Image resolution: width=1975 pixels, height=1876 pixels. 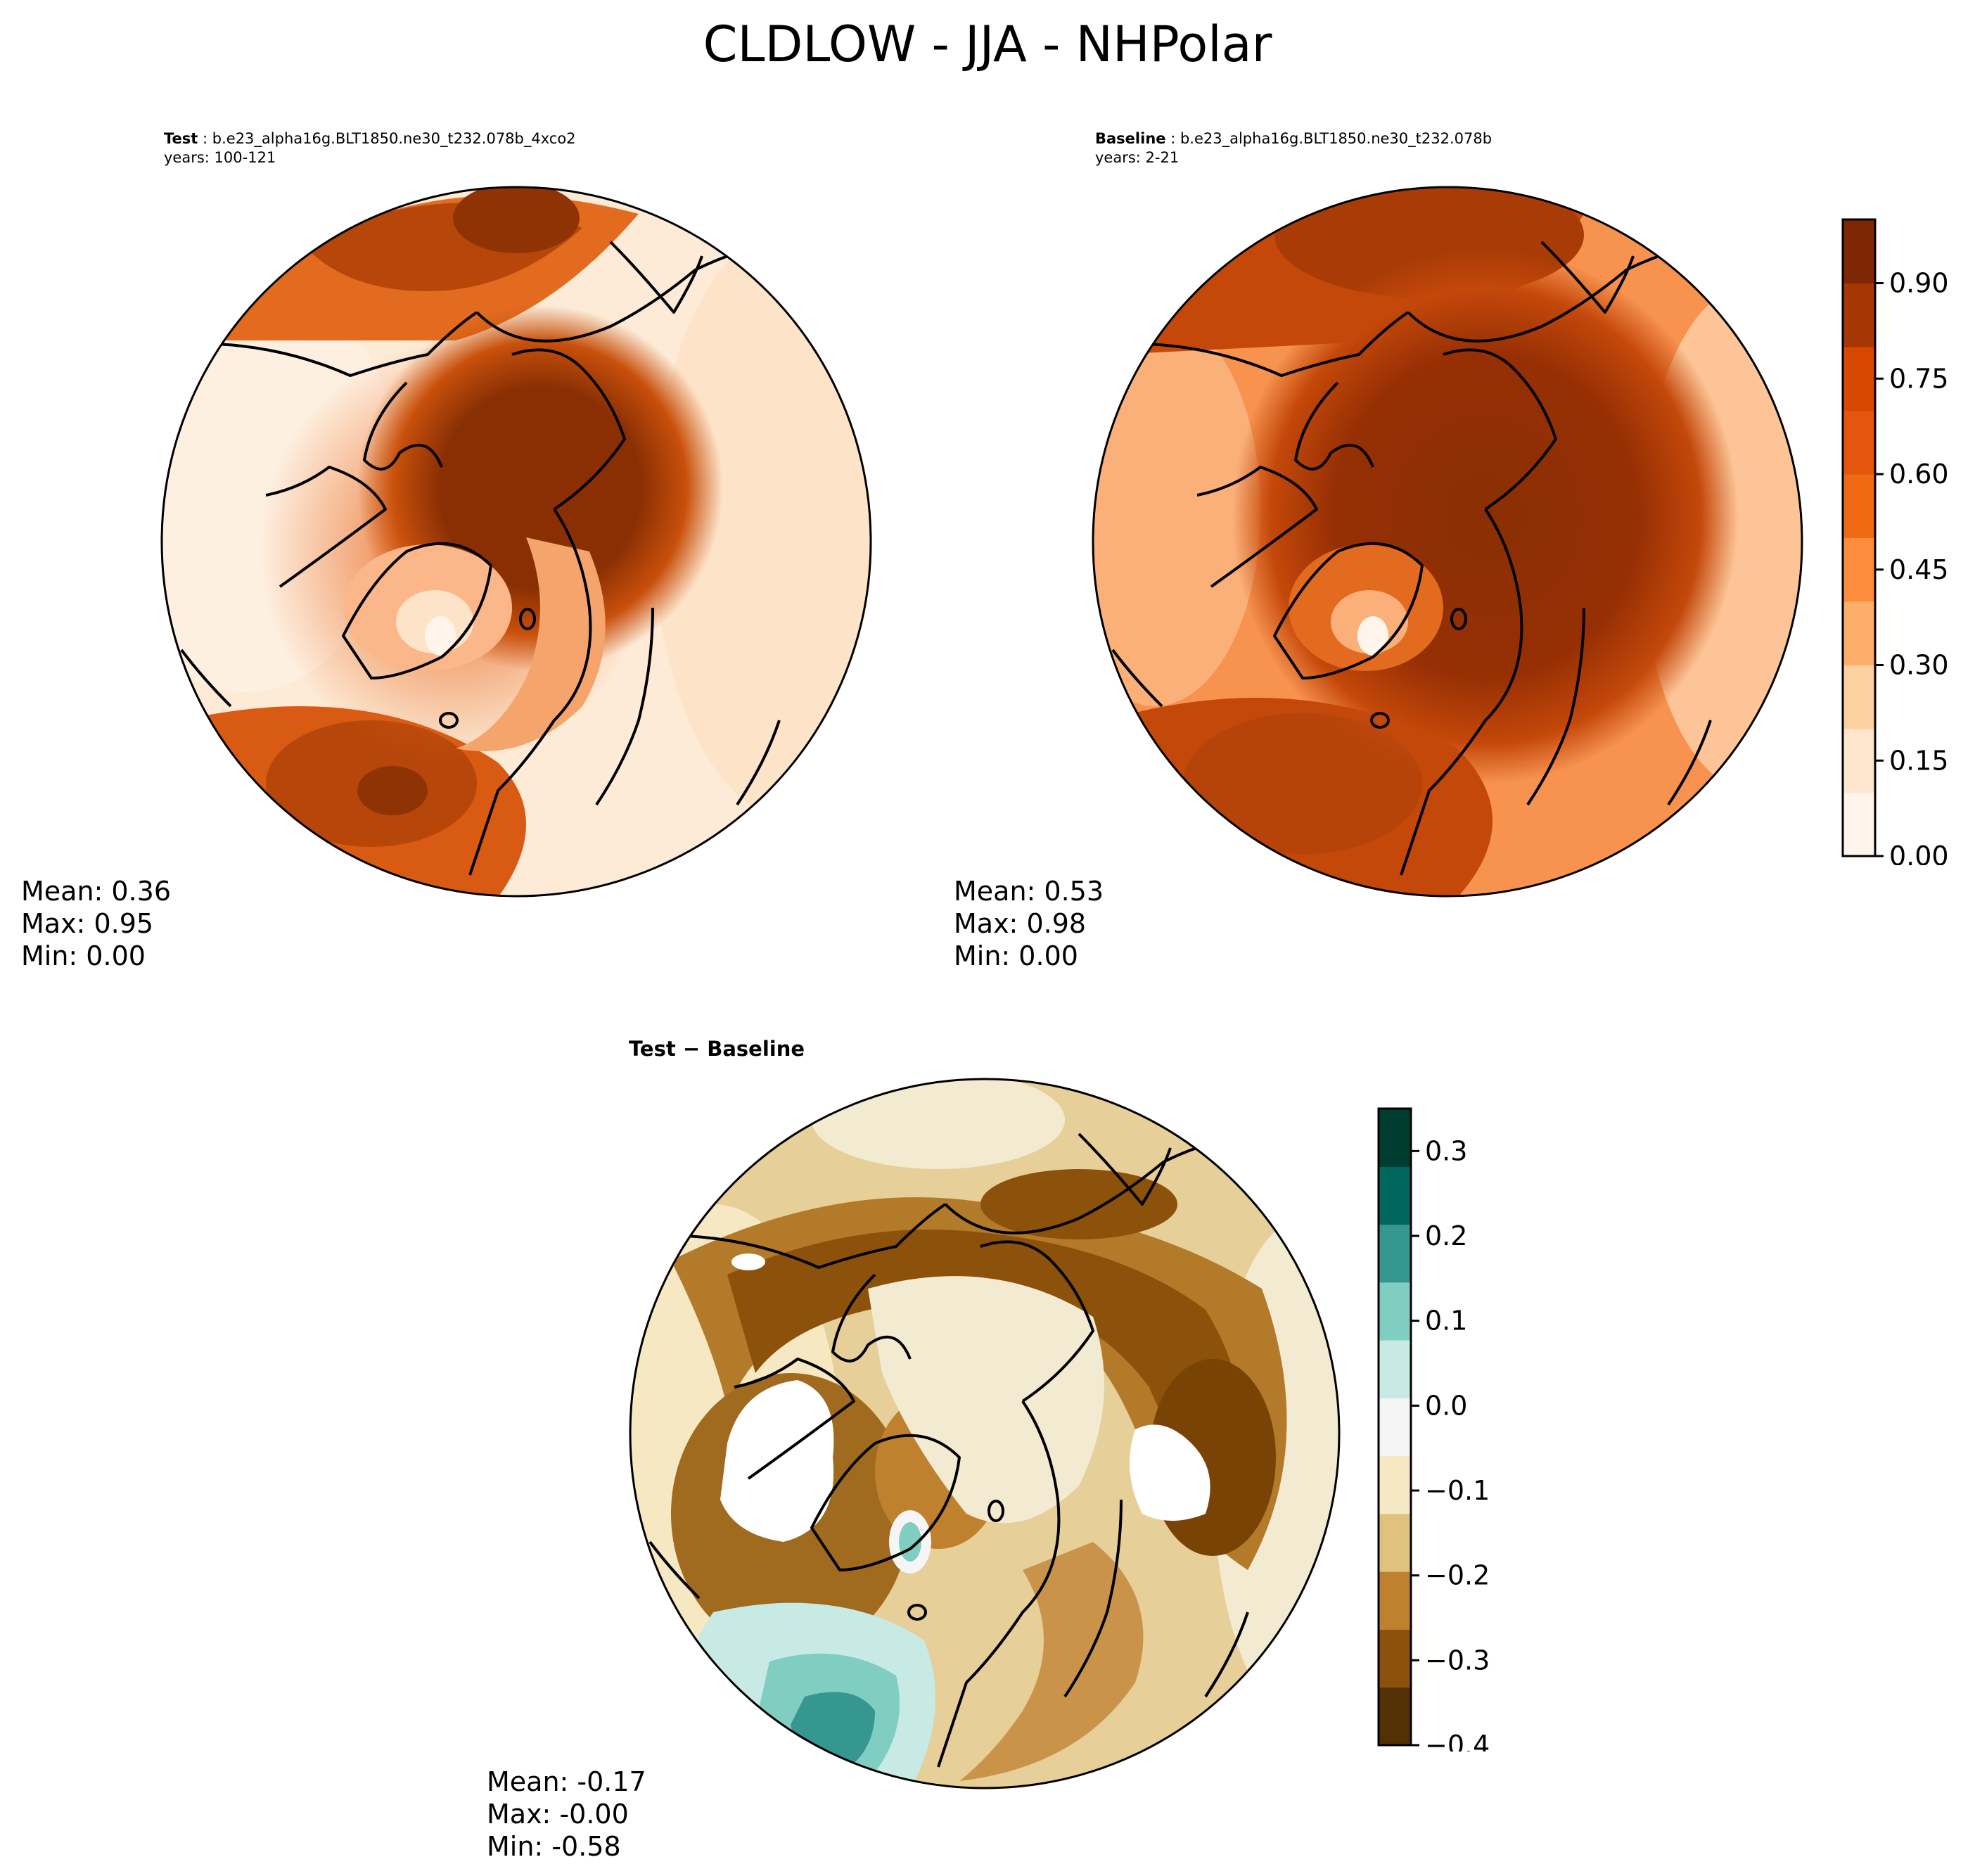 What do you see at coordinates (1029, 891) in the screenshot?
I see `baseline-mean: Mean: 0.53` at bounding box center [1029, 891].